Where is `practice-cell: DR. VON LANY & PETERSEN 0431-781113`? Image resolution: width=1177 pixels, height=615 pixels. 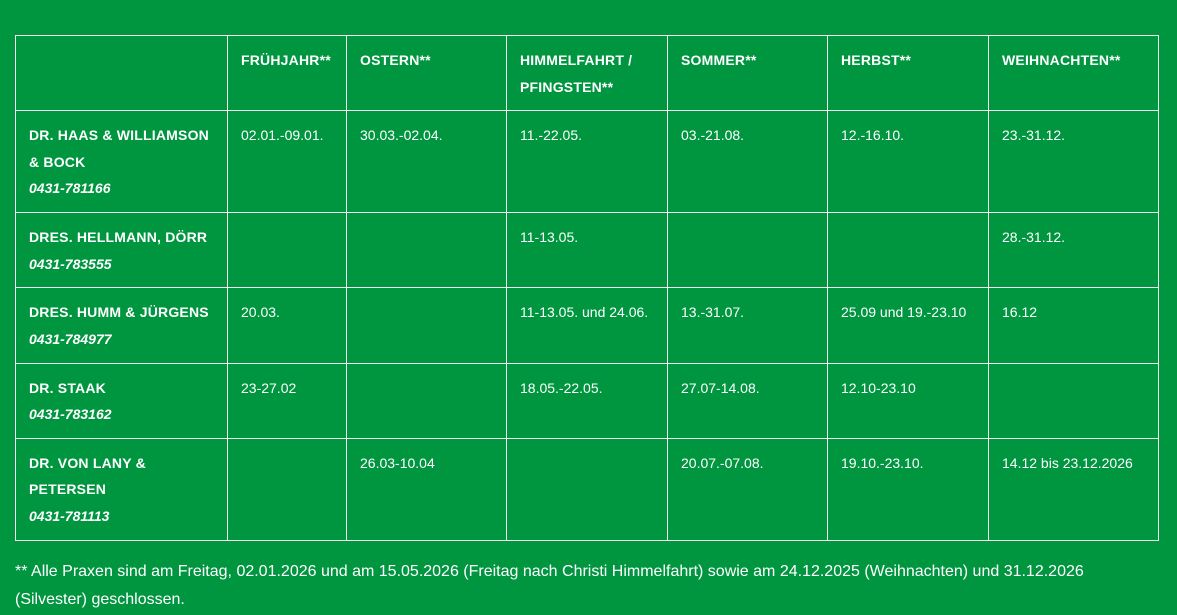 practice-cell: DR. VON LANY & PETERSEN 0431-781113 is located at coordinates (121, 489).